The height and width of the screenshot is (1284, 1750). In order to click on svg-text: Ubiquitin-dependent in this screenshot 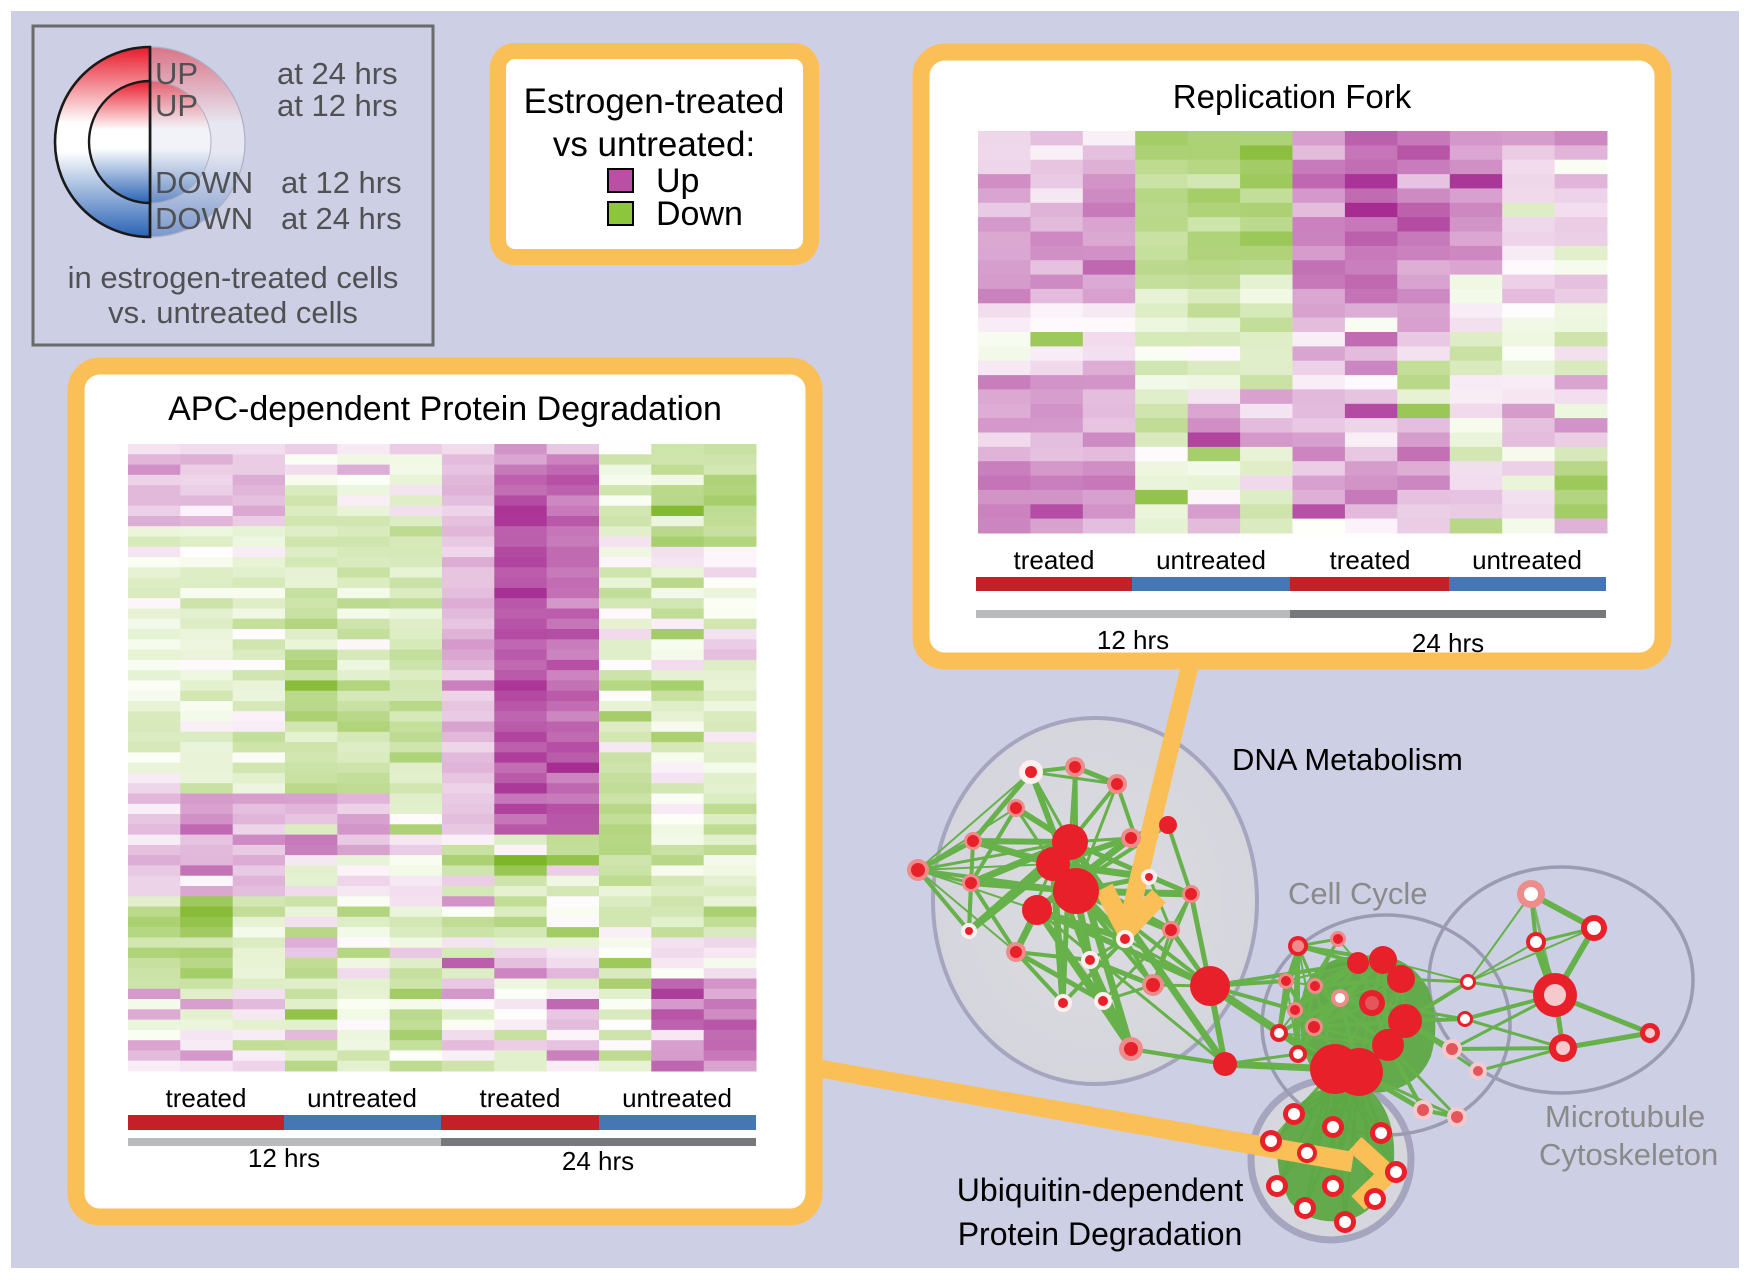, I will do `click(1100, 1190)`.